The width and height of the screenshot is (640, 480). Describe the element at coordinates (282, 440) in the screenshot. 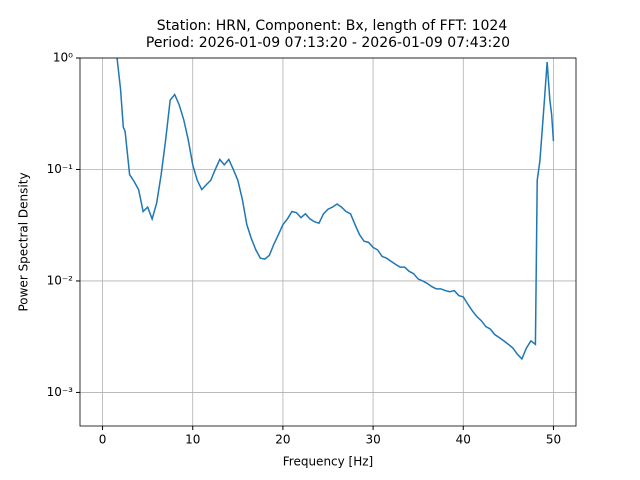

I see `x-tick-label: 20` at that location.